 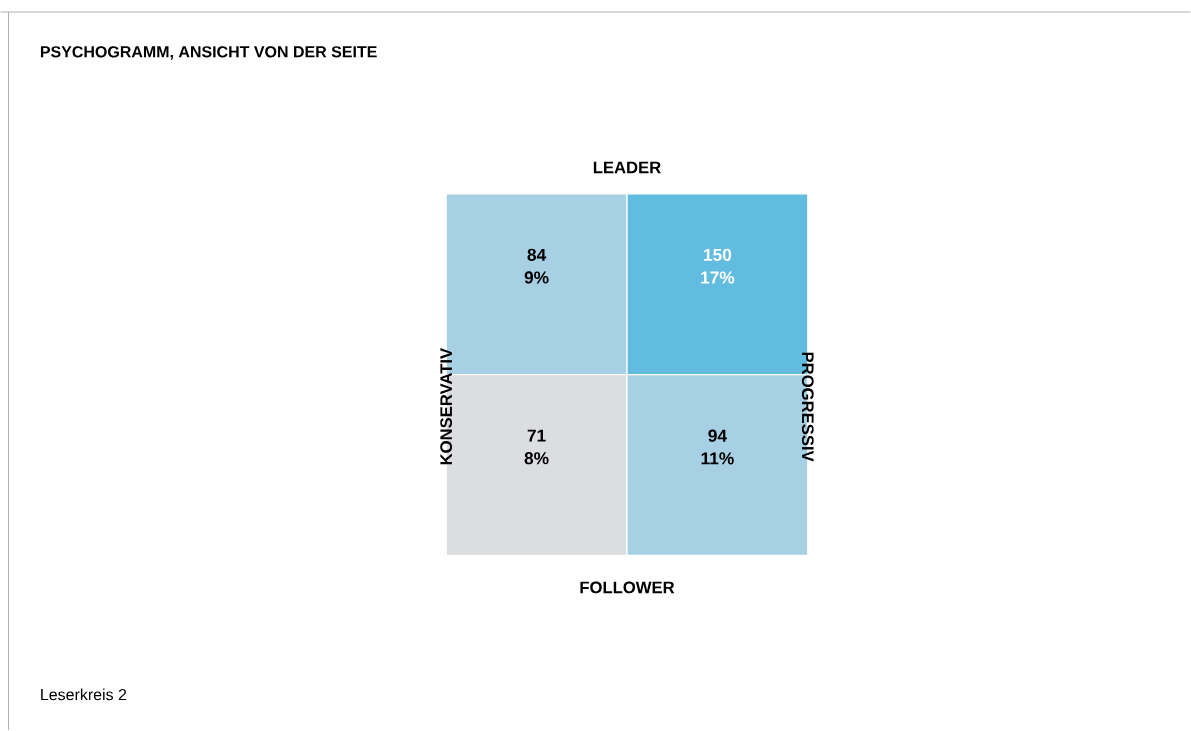 What do you see at coordinates (718, 255) in the screenshot?
I see `data-label: 150` at bounding box center [718, 255].